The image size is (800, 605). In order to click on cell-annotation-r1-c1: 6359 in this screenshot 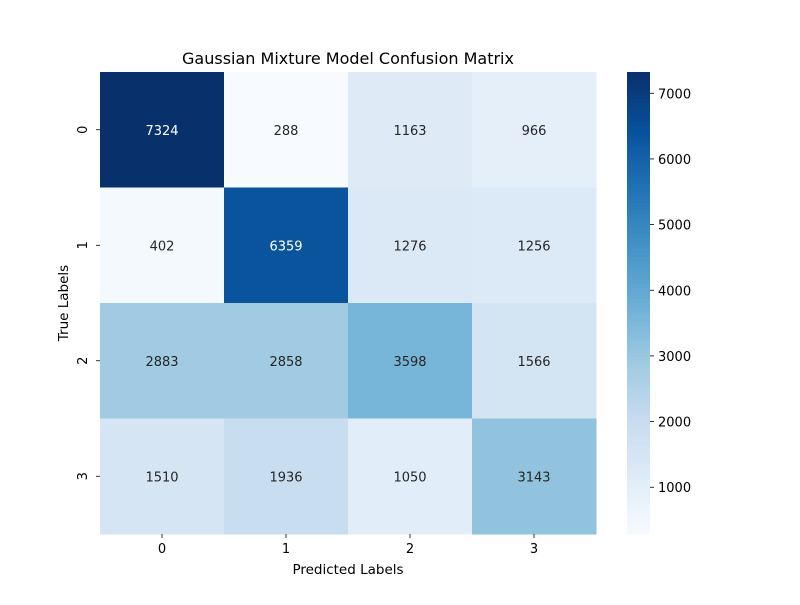, I will do `click(285, 246)`.